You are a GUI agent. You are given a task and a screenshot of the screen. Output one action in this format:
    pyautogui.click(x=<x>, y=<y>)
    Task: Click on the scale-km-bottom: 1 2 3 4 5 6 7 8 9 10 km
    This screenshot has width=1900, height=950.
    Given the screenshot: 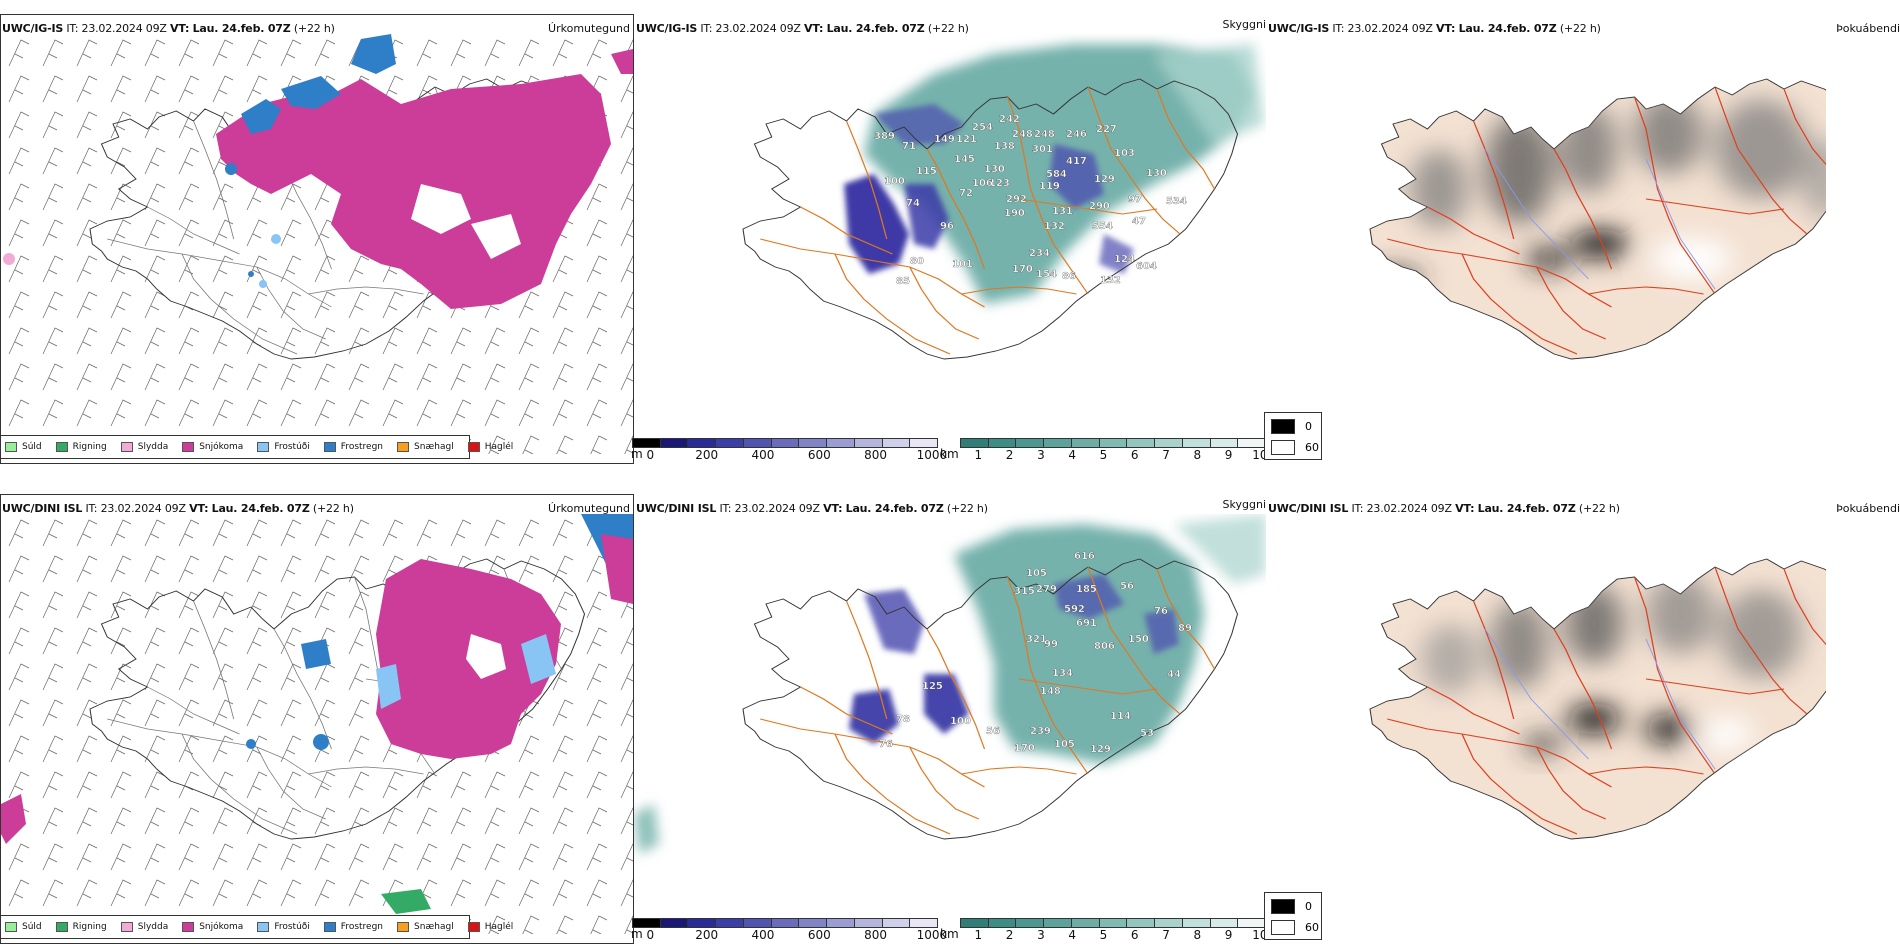 What is the action you would take?
    pyautogui.click(x=1104, y=930)
    